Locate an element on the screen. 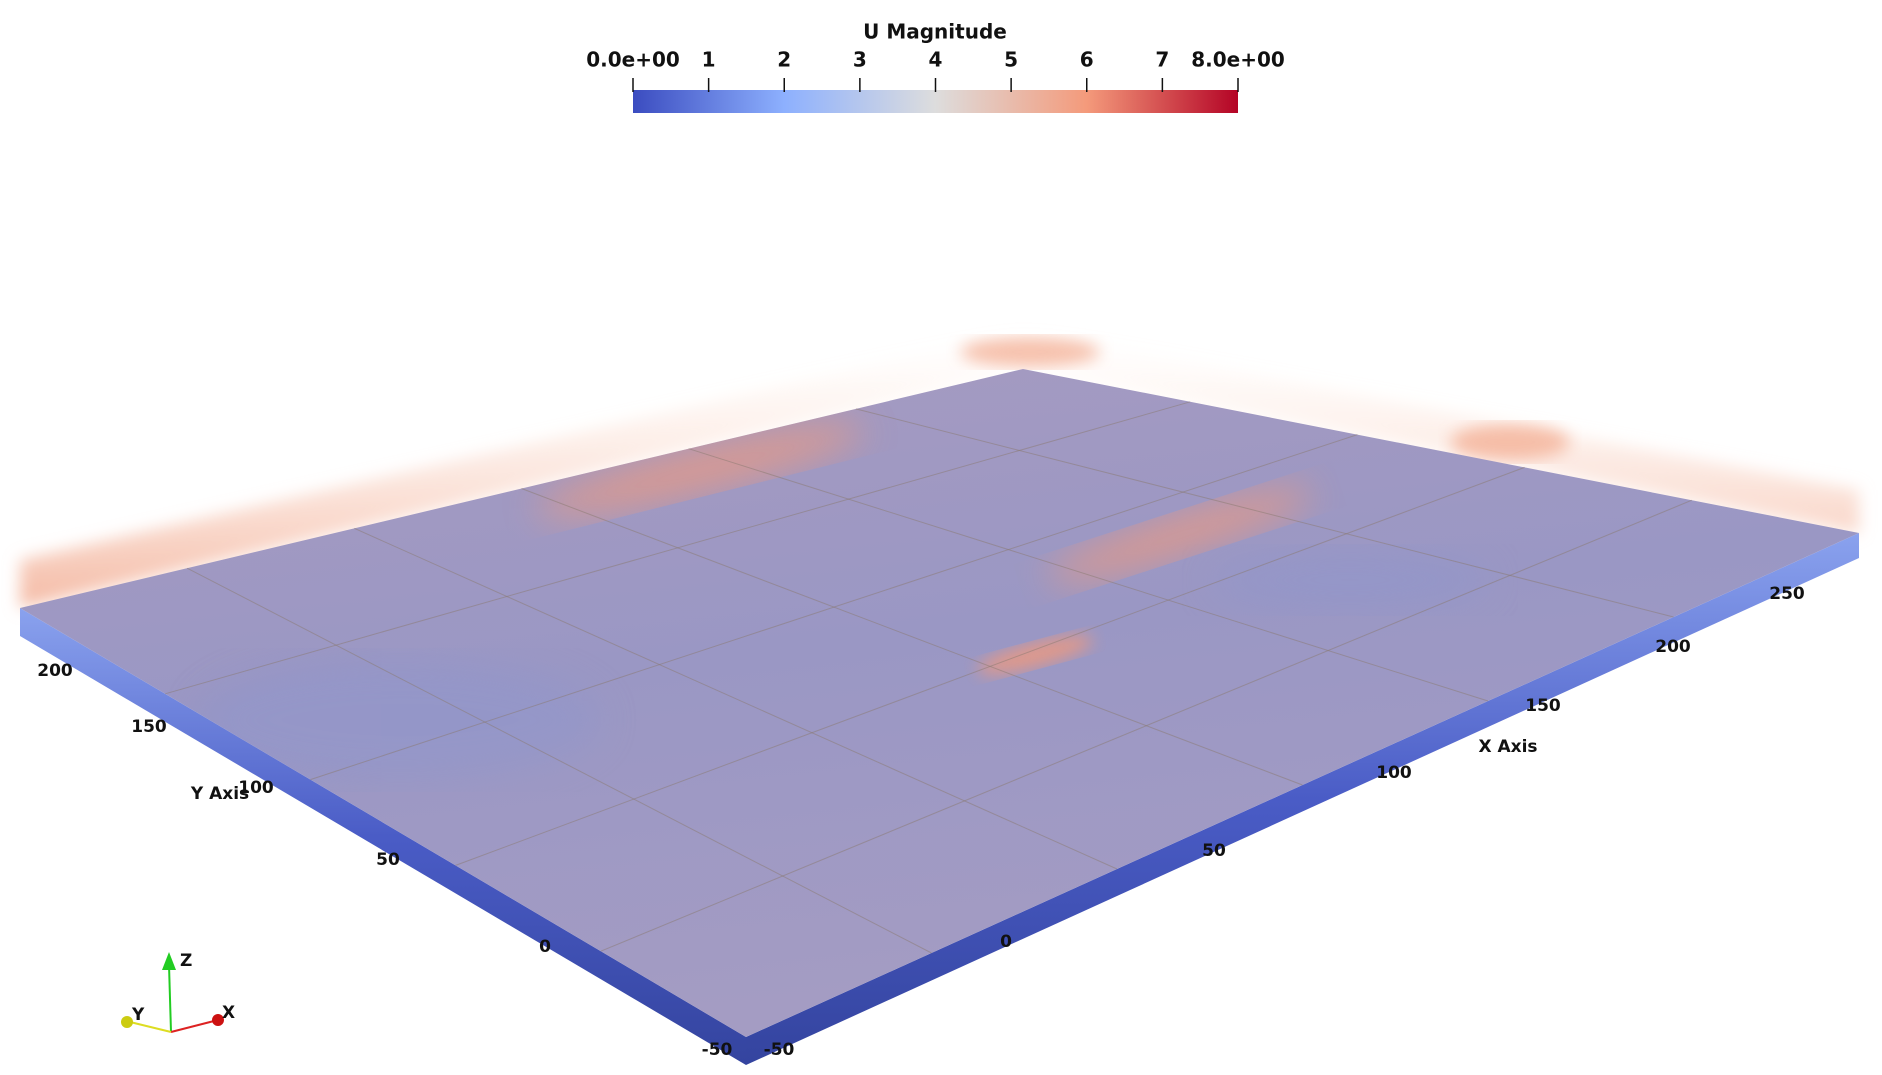 The width and height of the screenshot is (1882, 1075). colorbar-tick-label: 0.0e+00 is located at coordinates (633, 60).